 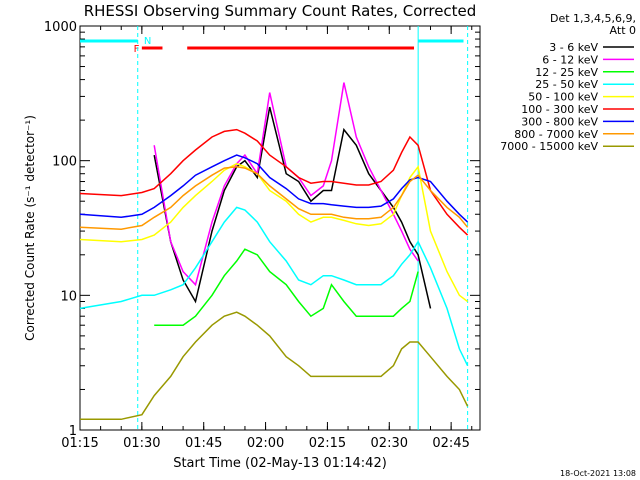 What do you see at coordinates (203, 443) in the screenshot?
I see `x-tick-label: 01:45` at bounding box center [203, 443].